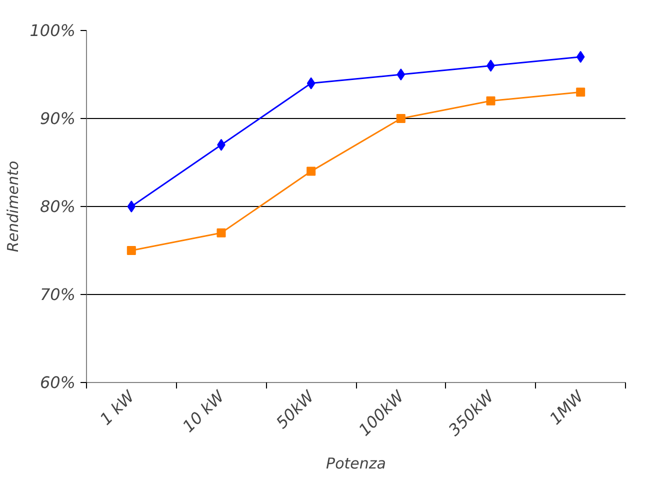 This screenshot has width=661, height=479. Describe the element at coordinates (203, 411) in the screenshot. I see `x-tick-label: 10 kW` at that location.